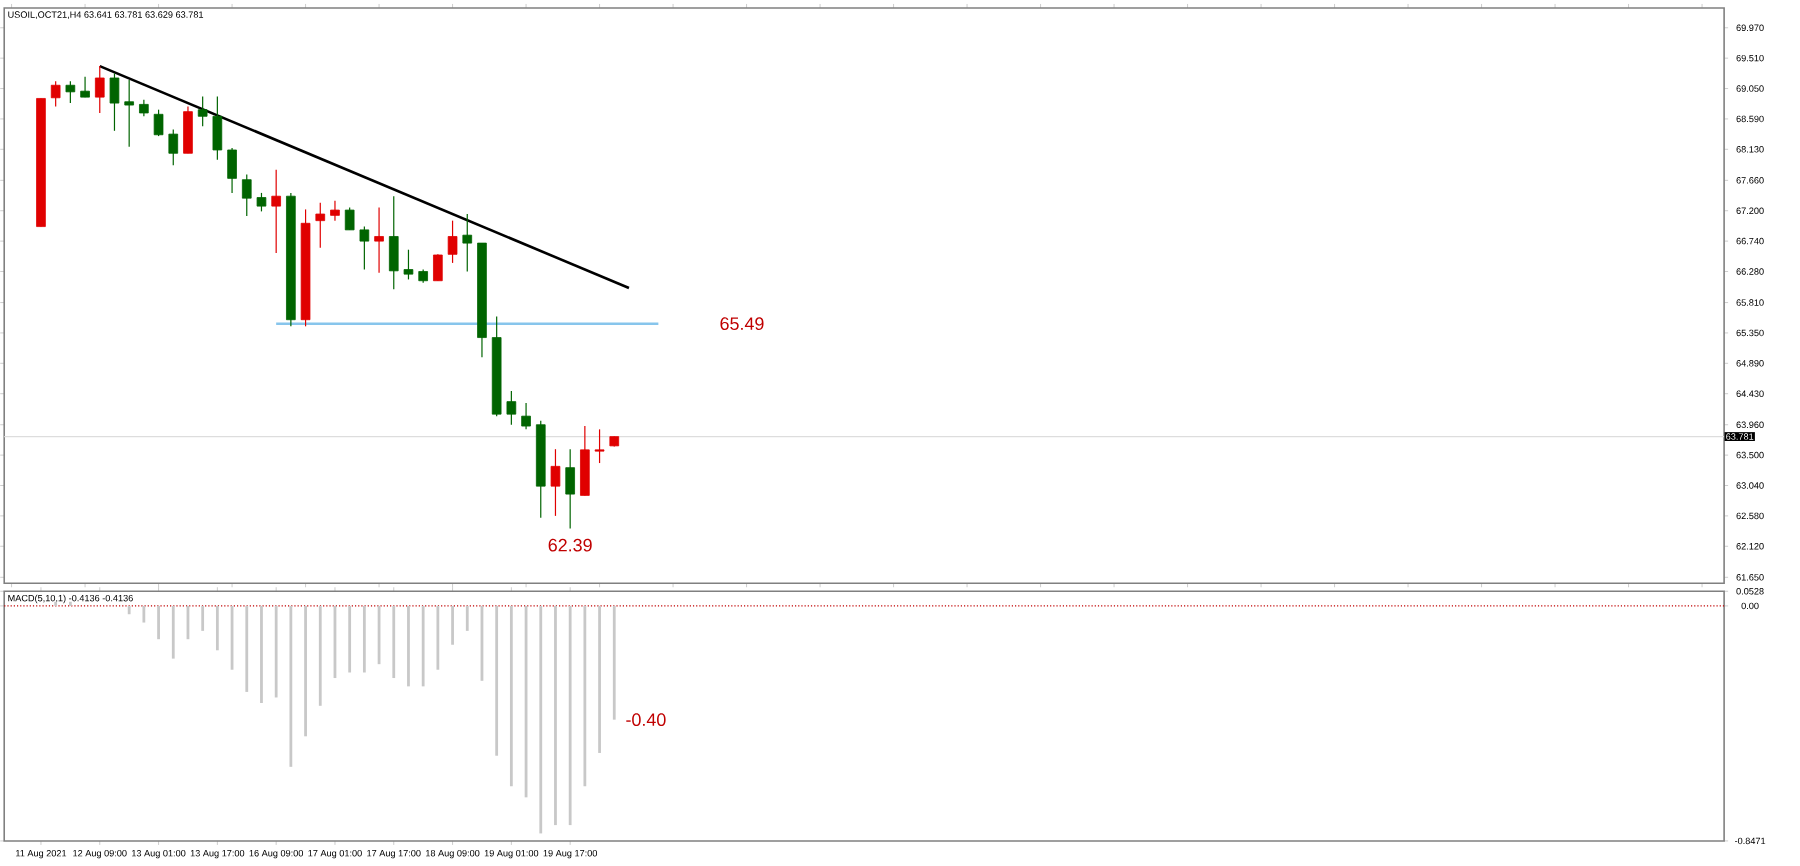 This screenshot has width=1800, height=866. I want to click on annotation: 62.39, so click(570, 545).